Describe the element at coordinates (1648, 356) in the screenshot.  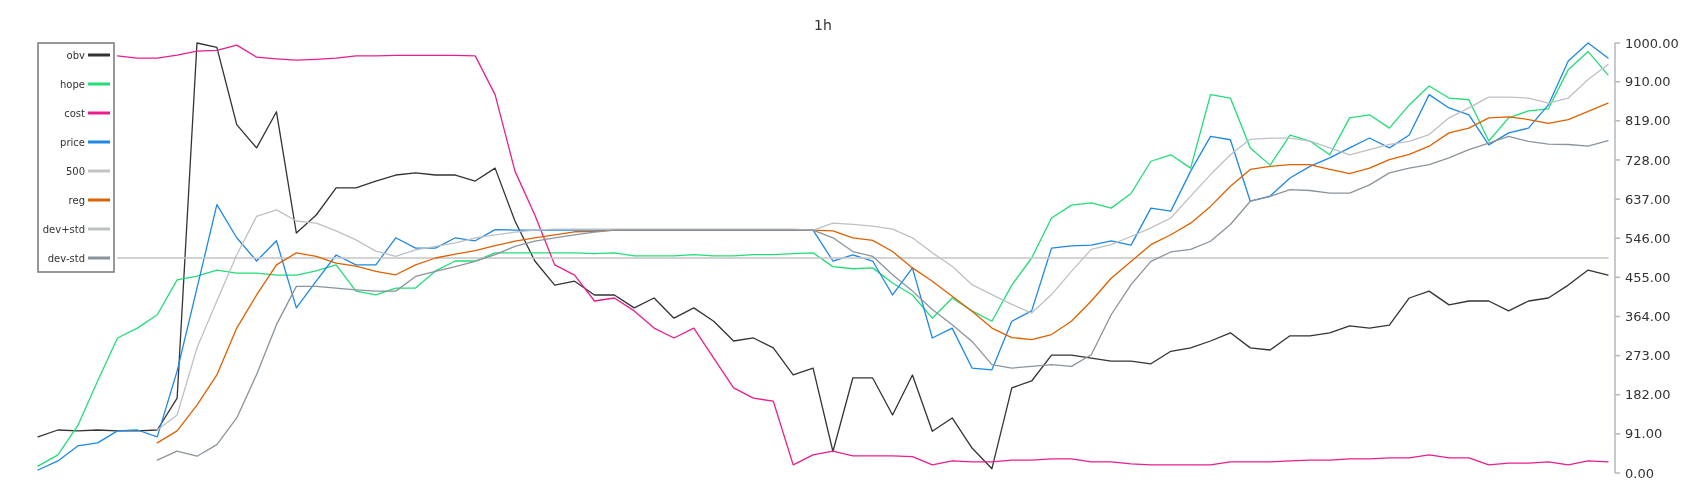
I see `y-tick-label: 273.00` at that location.